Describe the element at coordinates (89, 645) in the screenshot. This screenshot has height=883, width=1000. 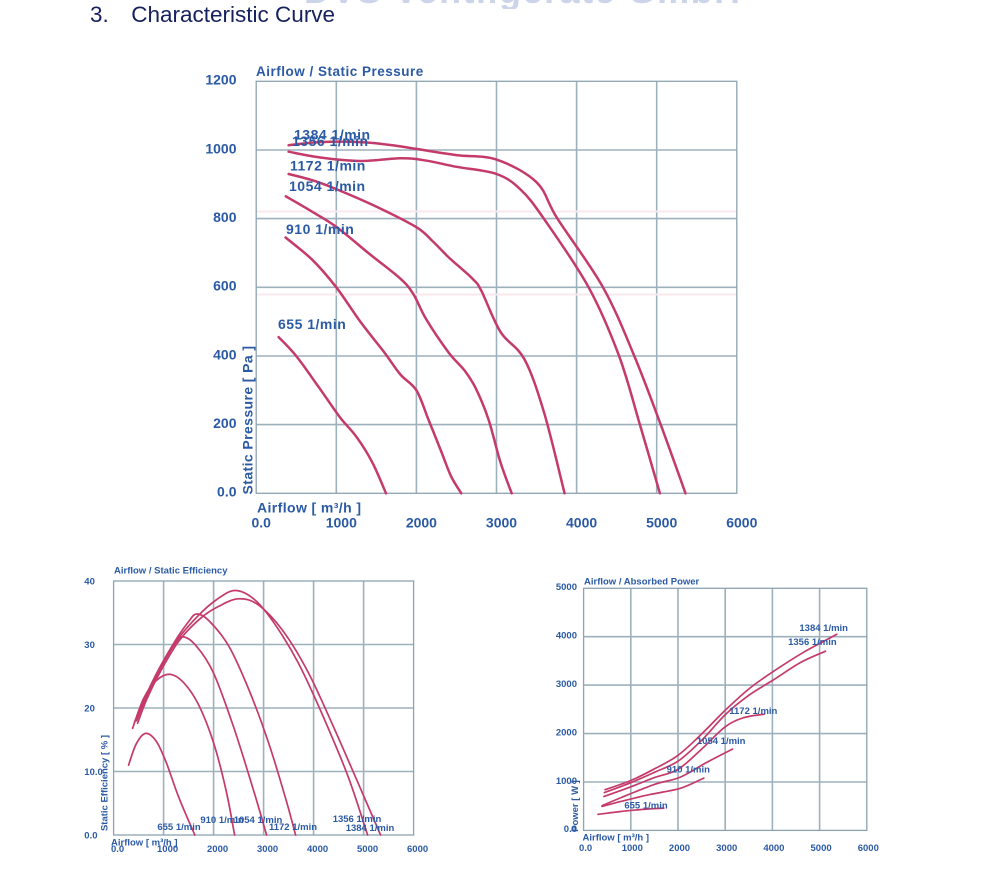
I see `svg-text: 30` at that location.